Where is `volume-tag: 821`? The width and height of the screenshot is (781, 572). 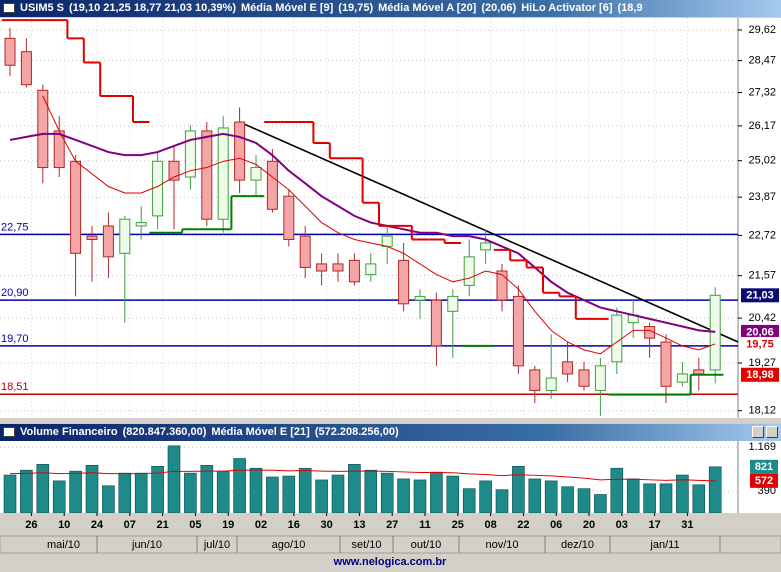 volume-tag: 821 is located at coordinates (764, 467).